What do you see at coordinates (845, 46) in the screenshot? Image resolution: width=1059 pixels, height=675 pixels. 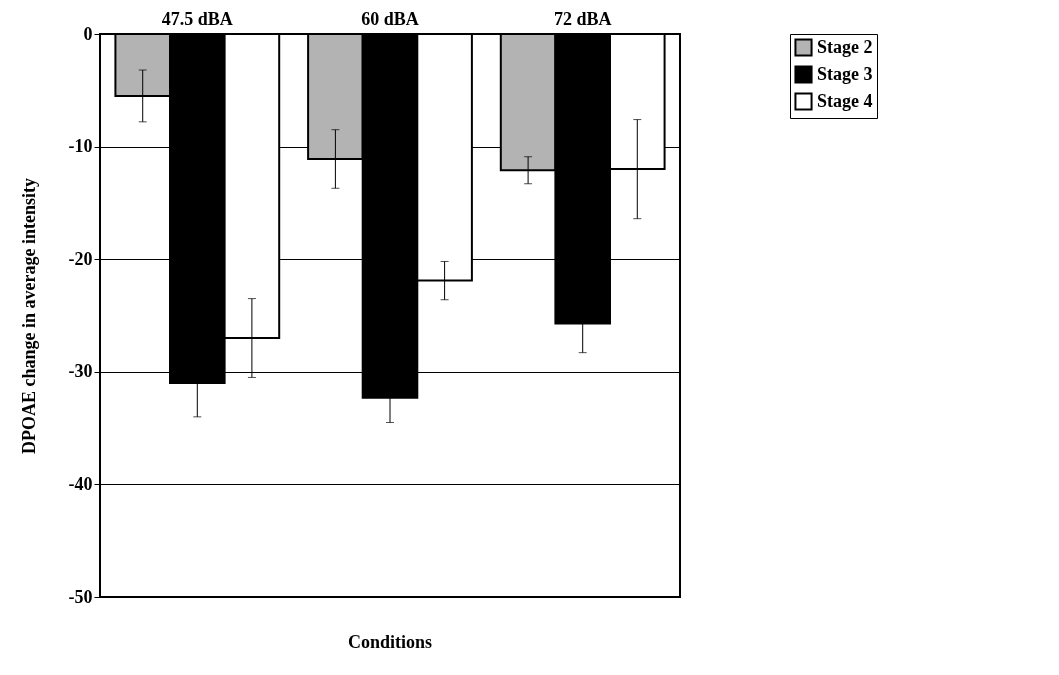 I see `legend-label: Stage 2` at bounding box center [845, 46].